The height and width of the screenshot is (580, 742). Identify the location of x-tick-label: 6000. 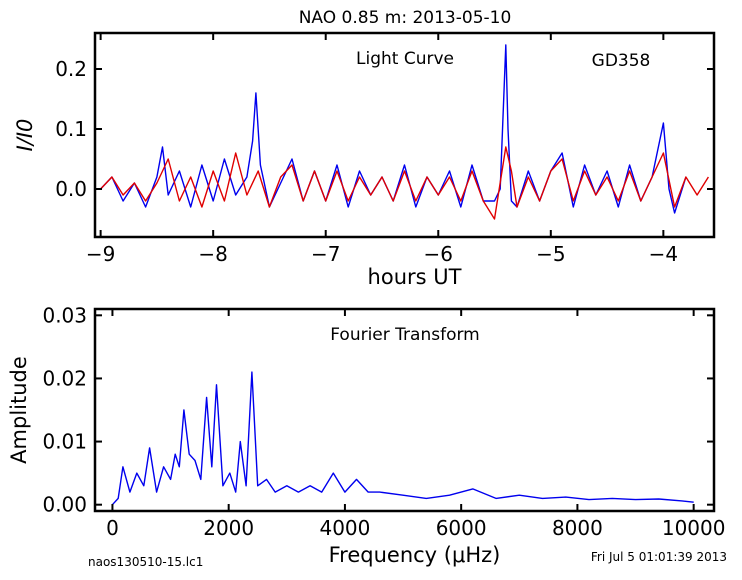
(461, 528).